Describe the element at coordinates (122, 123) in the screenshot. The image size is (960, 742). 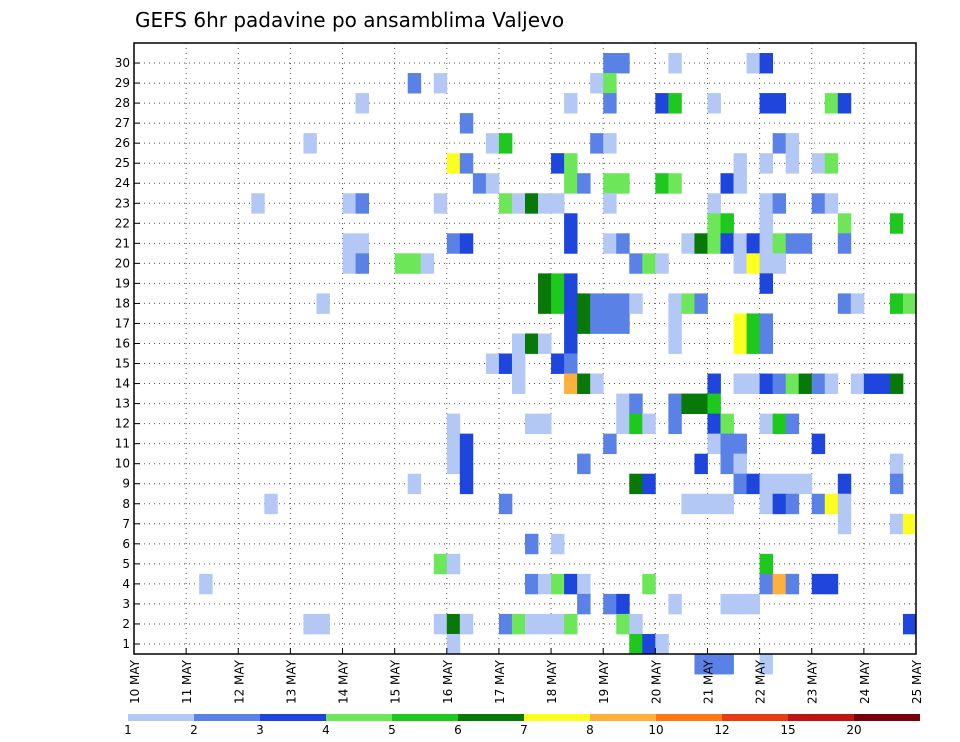
I see `y-tick-label: 27` at that location.